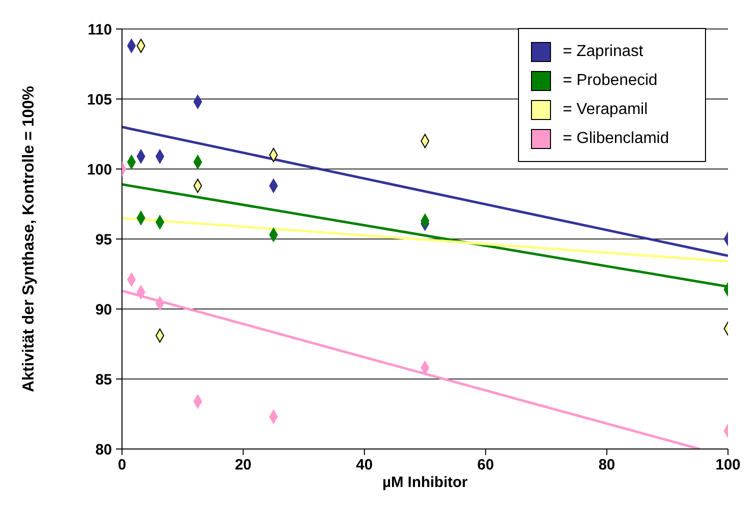 This screenshot has height=507, width=754. Describe the element at coordinates (610, 81) in the screenshot. I see `legend-label: = Probenecid` at that location.